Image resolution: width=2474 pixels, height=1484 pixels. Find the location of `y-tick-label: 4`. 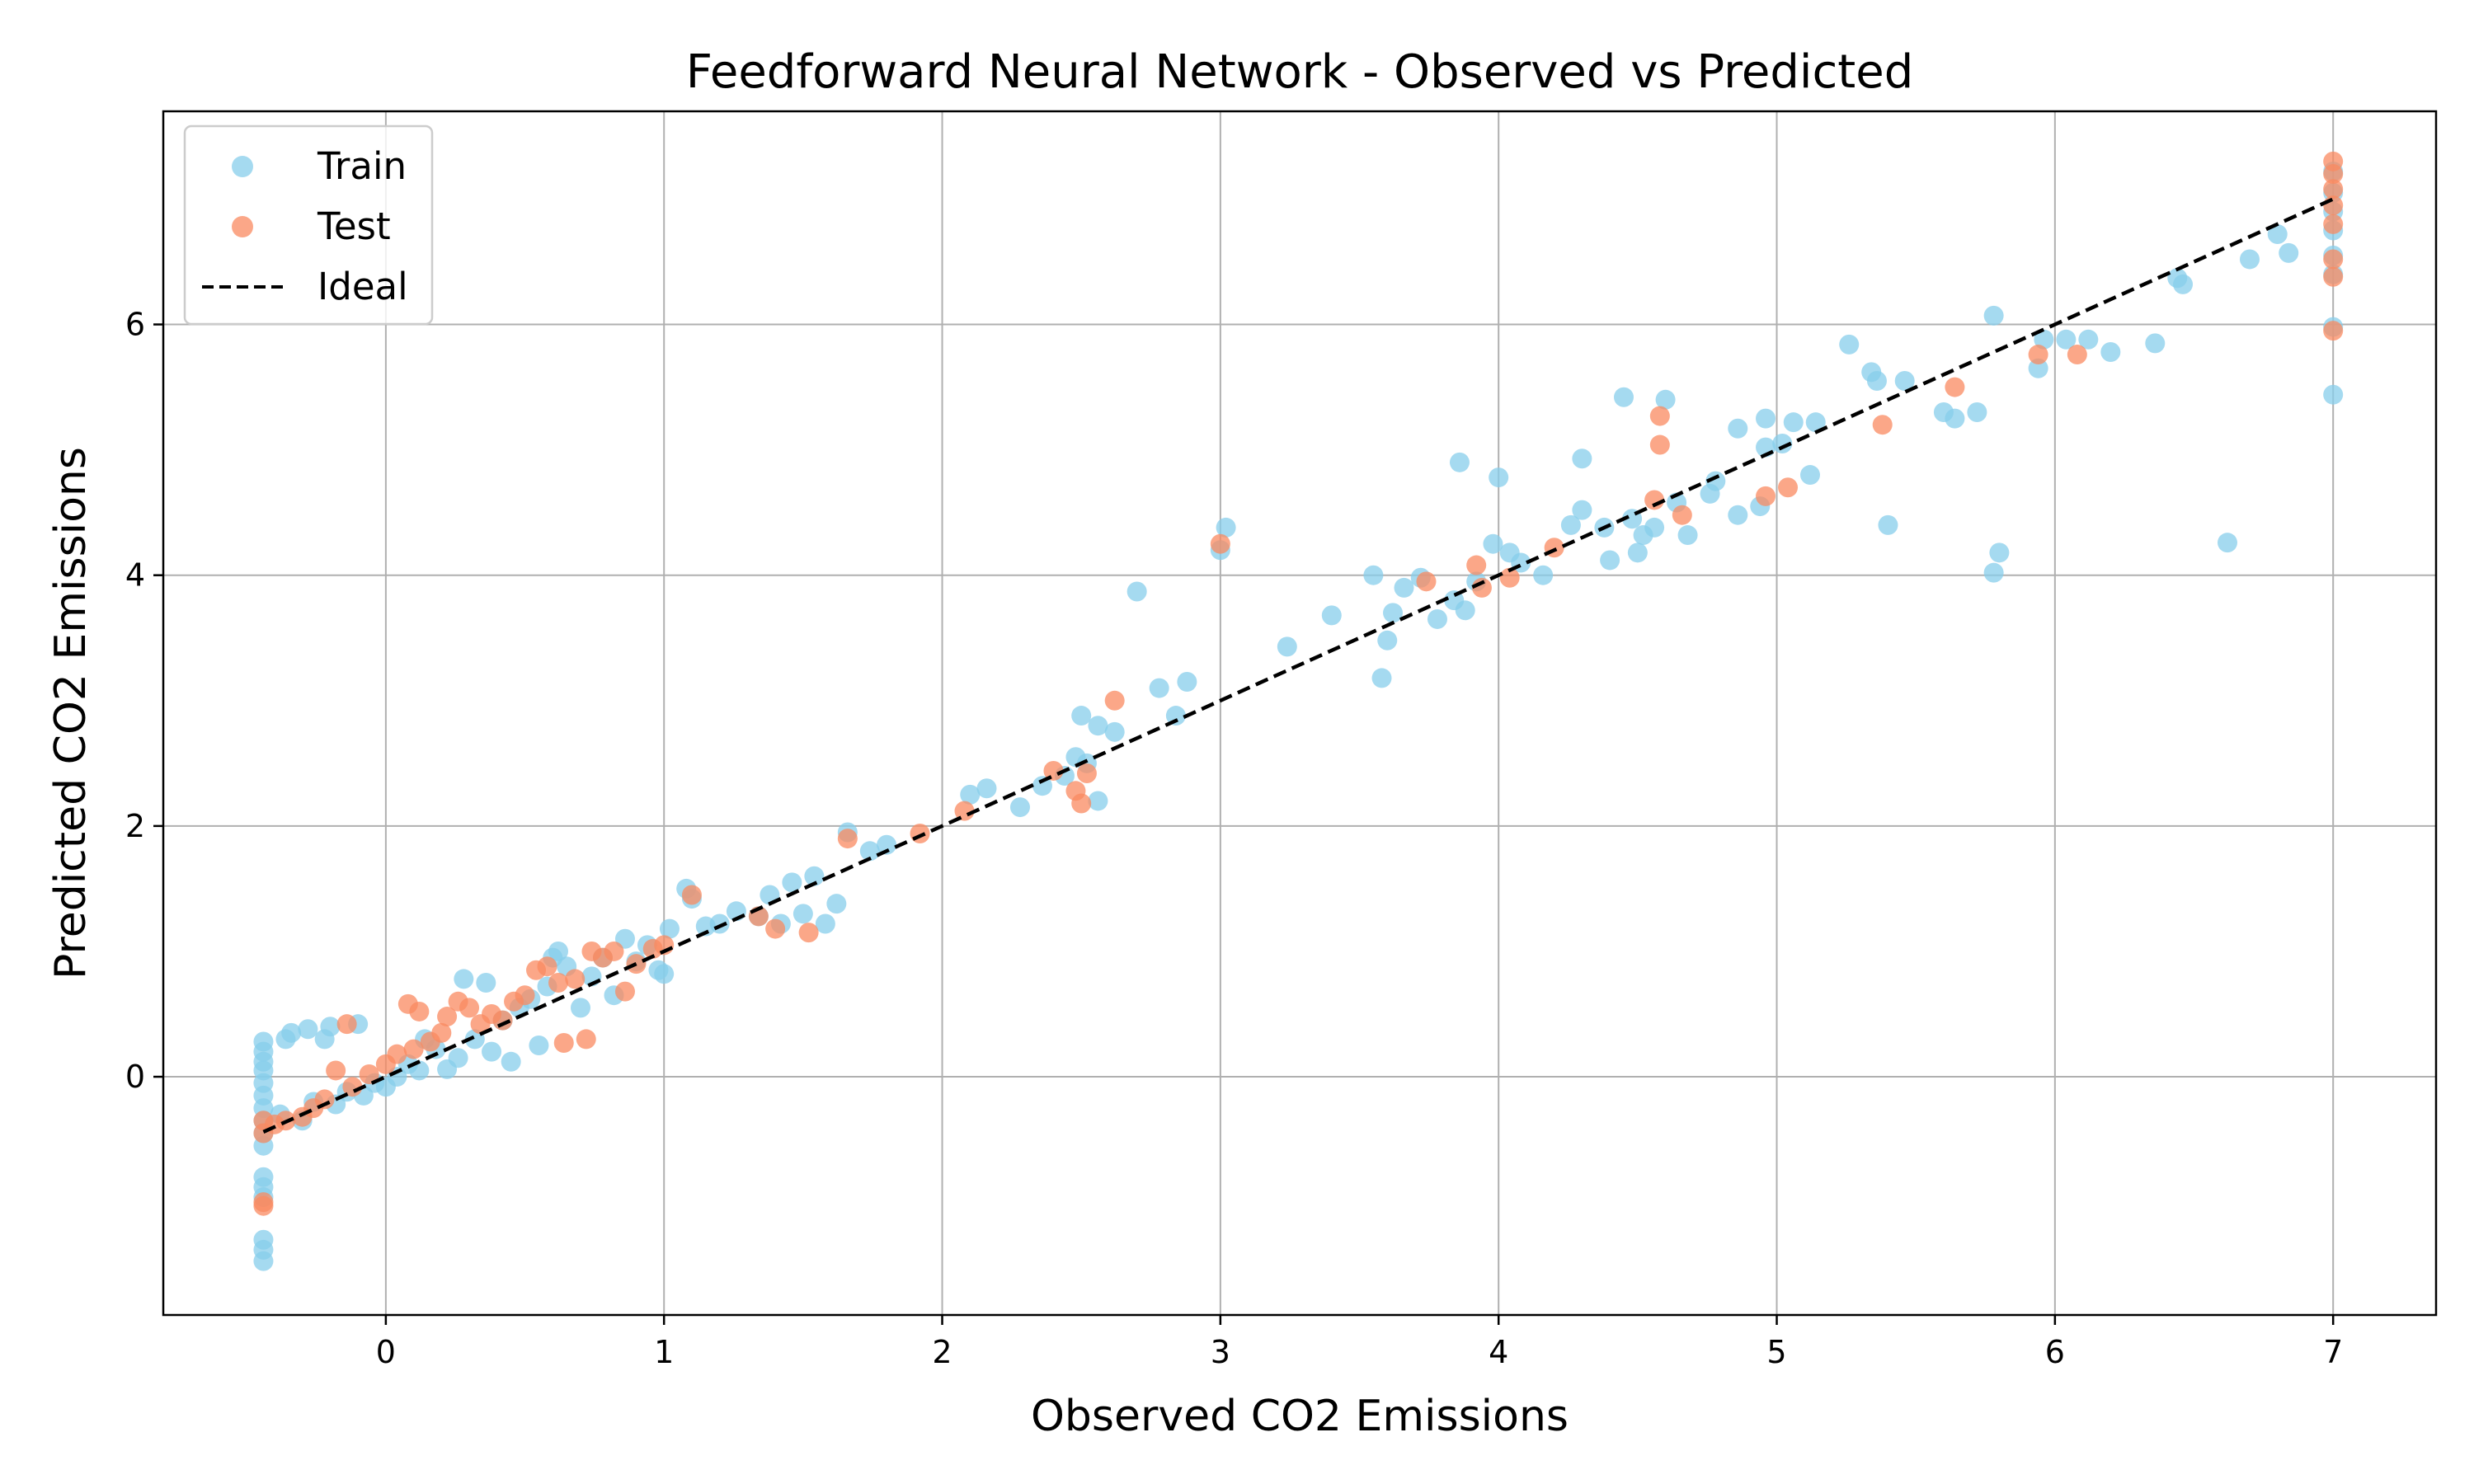

y-tick-label: 4 is located at coordinates (135, 575).